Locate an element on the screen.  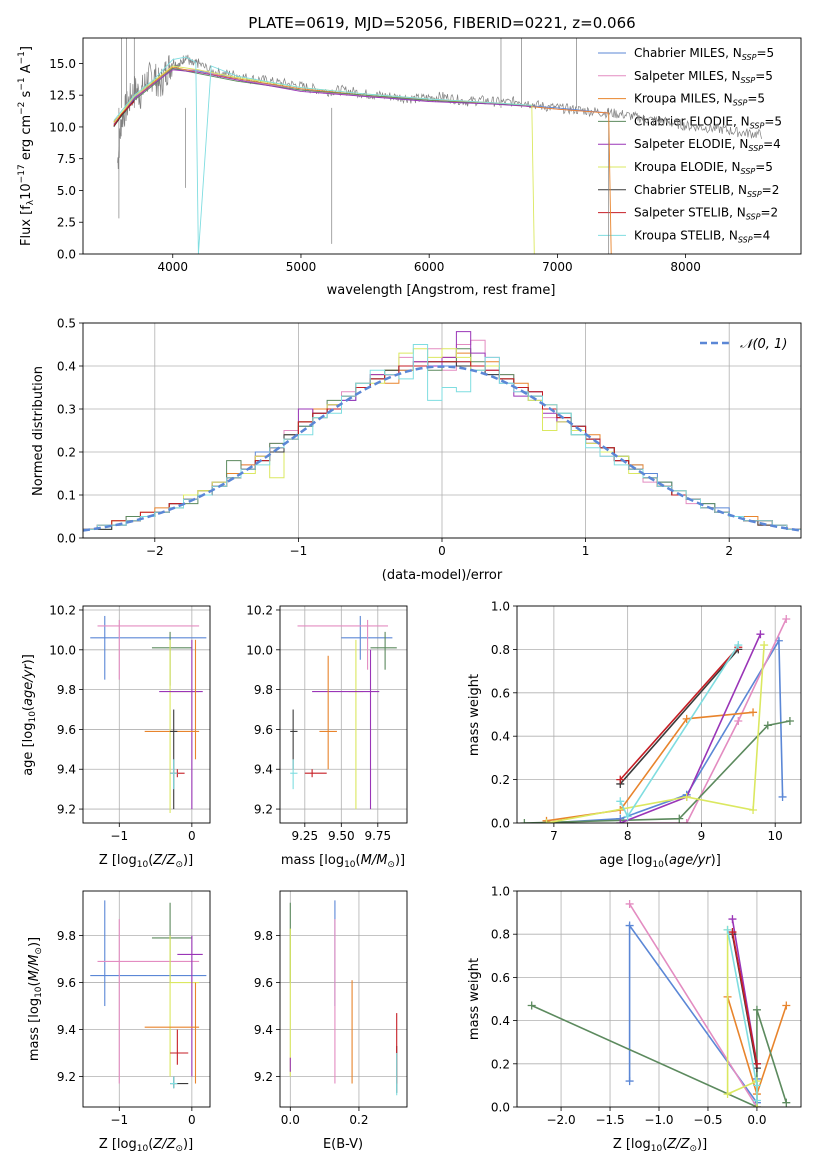
x-tick-label: 8 is located at coordinates (628, 836).